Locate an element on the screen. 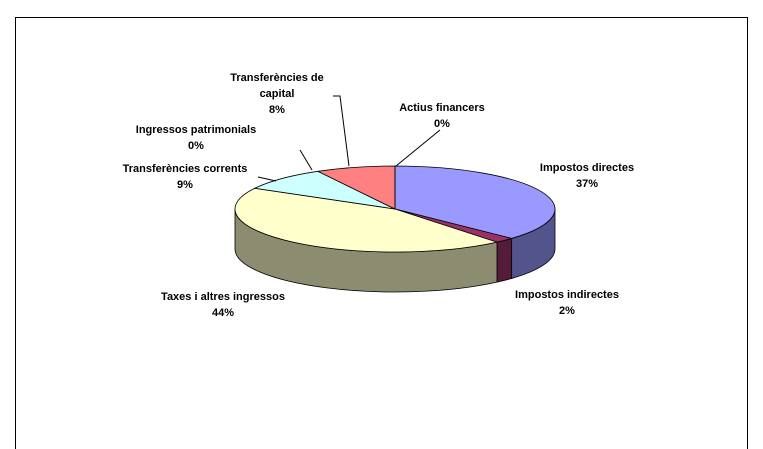 The width and height of the screenshot is (763, 449). data-label: Impostos directes 37% is located at coordinates (587, 176).